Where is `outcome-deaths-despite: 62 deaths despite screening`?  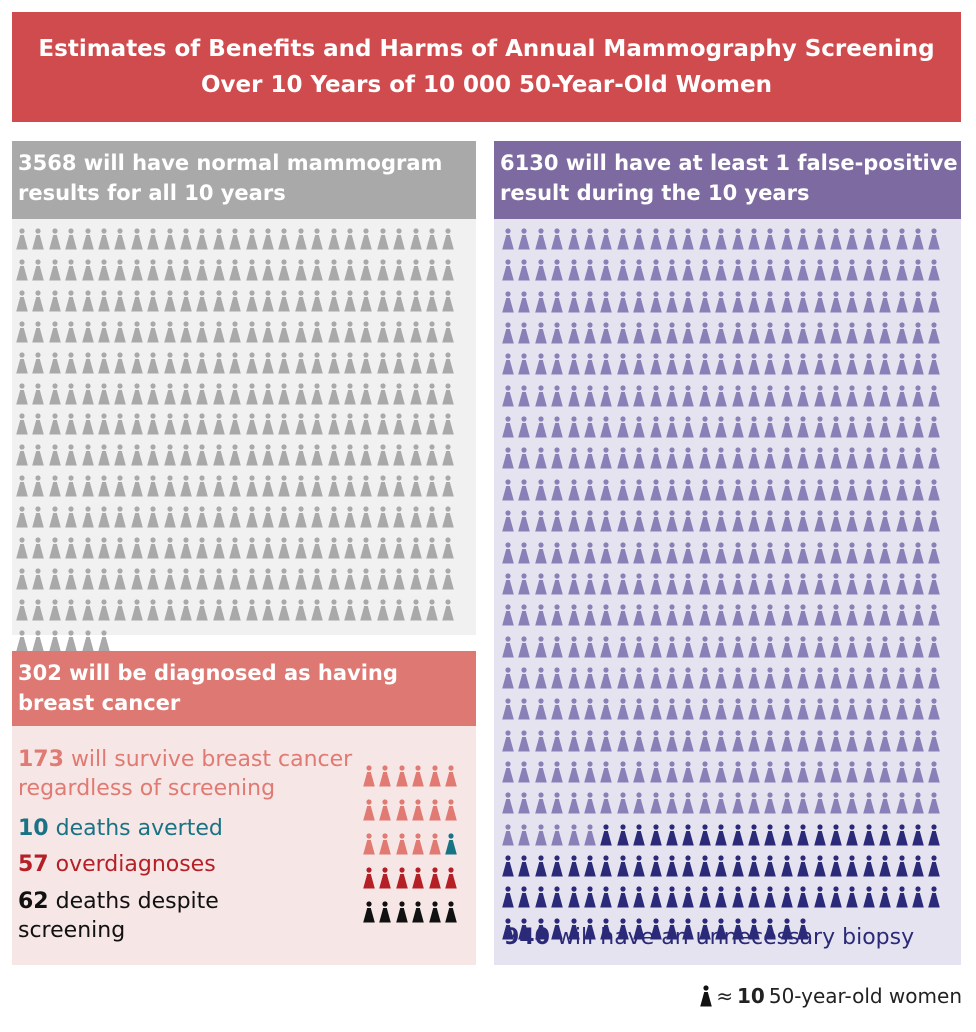 outcome-deaths-despite: 62 deaths despite screening is located at coordinates (138, 916).